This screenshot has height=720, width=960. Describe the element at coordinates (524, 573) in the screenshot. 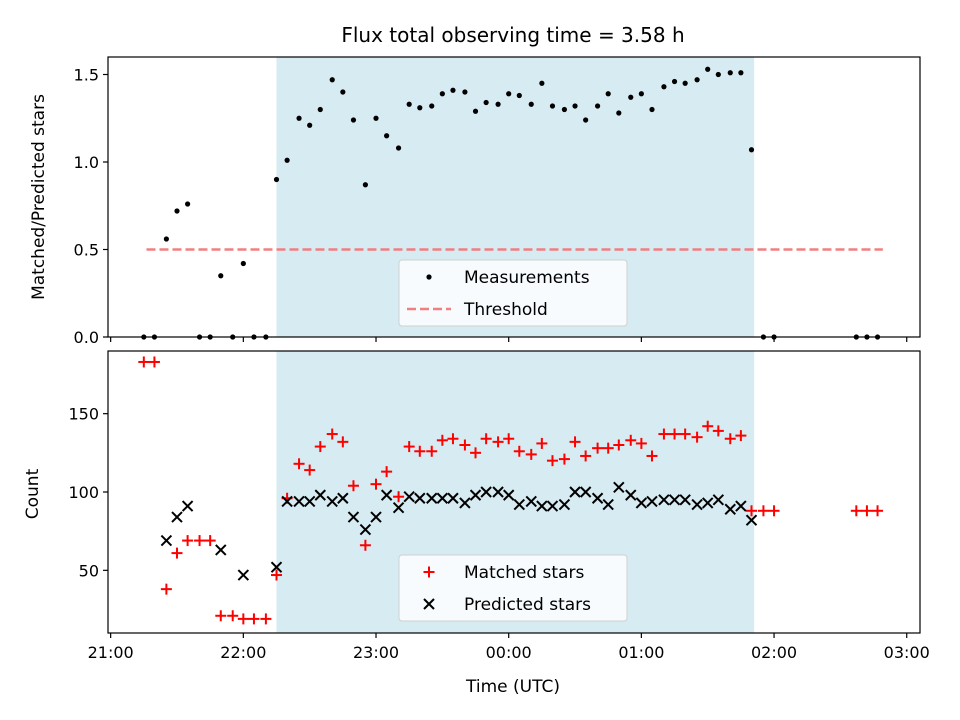

I see `legend-label: Matched stars` at that location.